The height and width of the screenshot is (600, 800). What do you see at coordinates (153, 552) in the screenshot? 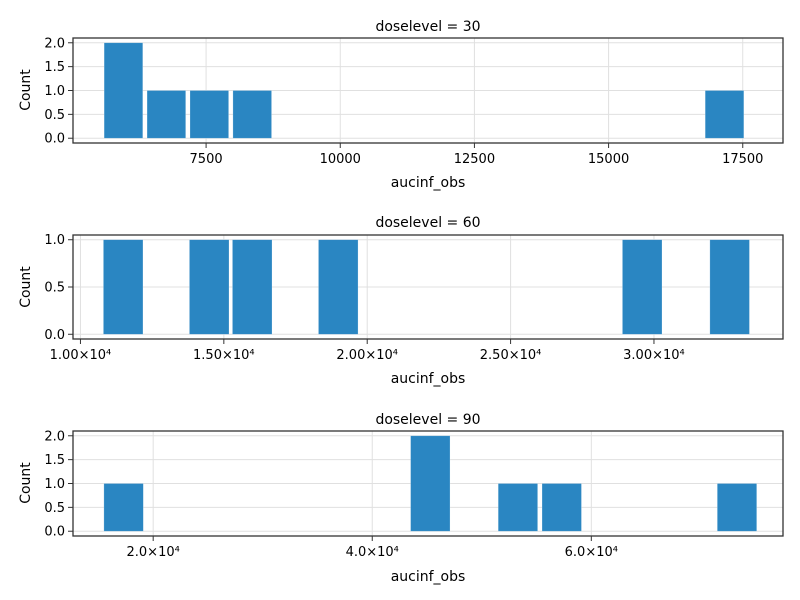
I see `x-tick-label: 2.0×10⁴` at bounding box center [153, 552].